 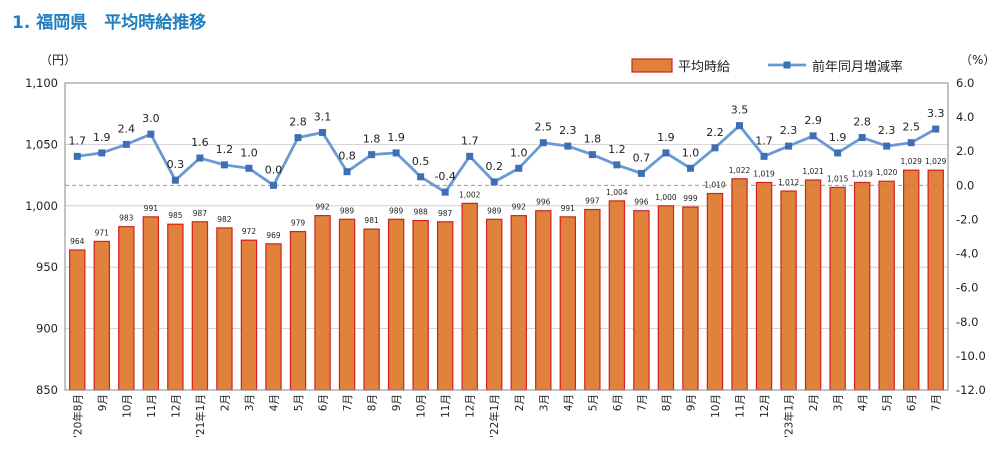 I want to click on bar-value-label: 999, so click(x=690, y=198).